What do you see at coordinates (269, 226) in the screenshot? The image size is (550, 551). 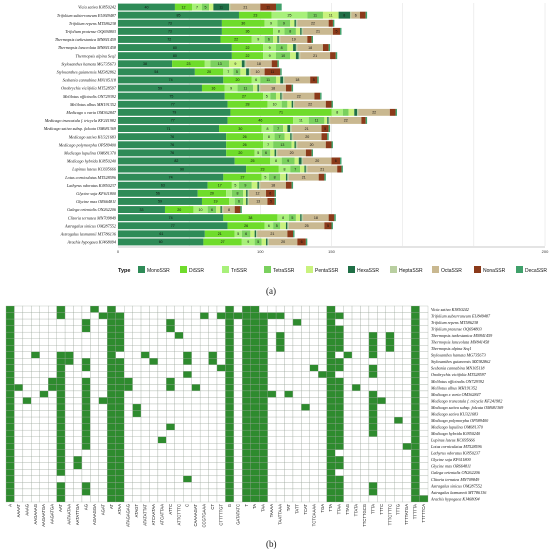 I see `bar-value-label: 6` at bounding box center [269, 226].